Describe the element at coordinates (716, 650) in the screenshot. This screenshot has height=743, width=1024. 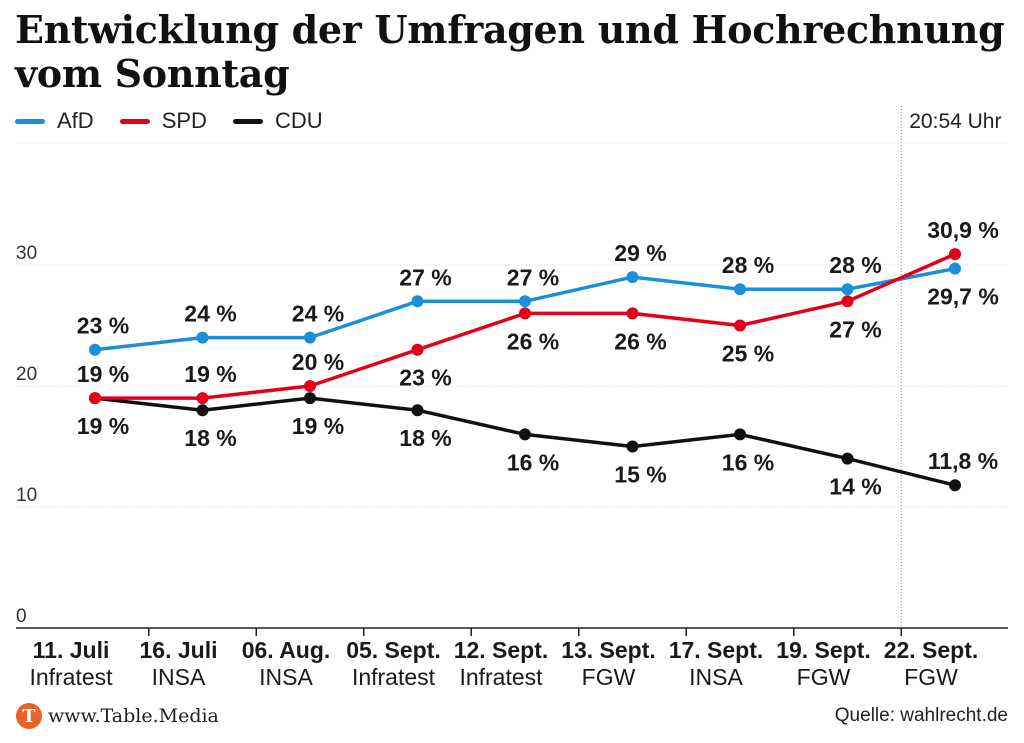
I see `x-tick-date-label: 17. Sept.` at that location.